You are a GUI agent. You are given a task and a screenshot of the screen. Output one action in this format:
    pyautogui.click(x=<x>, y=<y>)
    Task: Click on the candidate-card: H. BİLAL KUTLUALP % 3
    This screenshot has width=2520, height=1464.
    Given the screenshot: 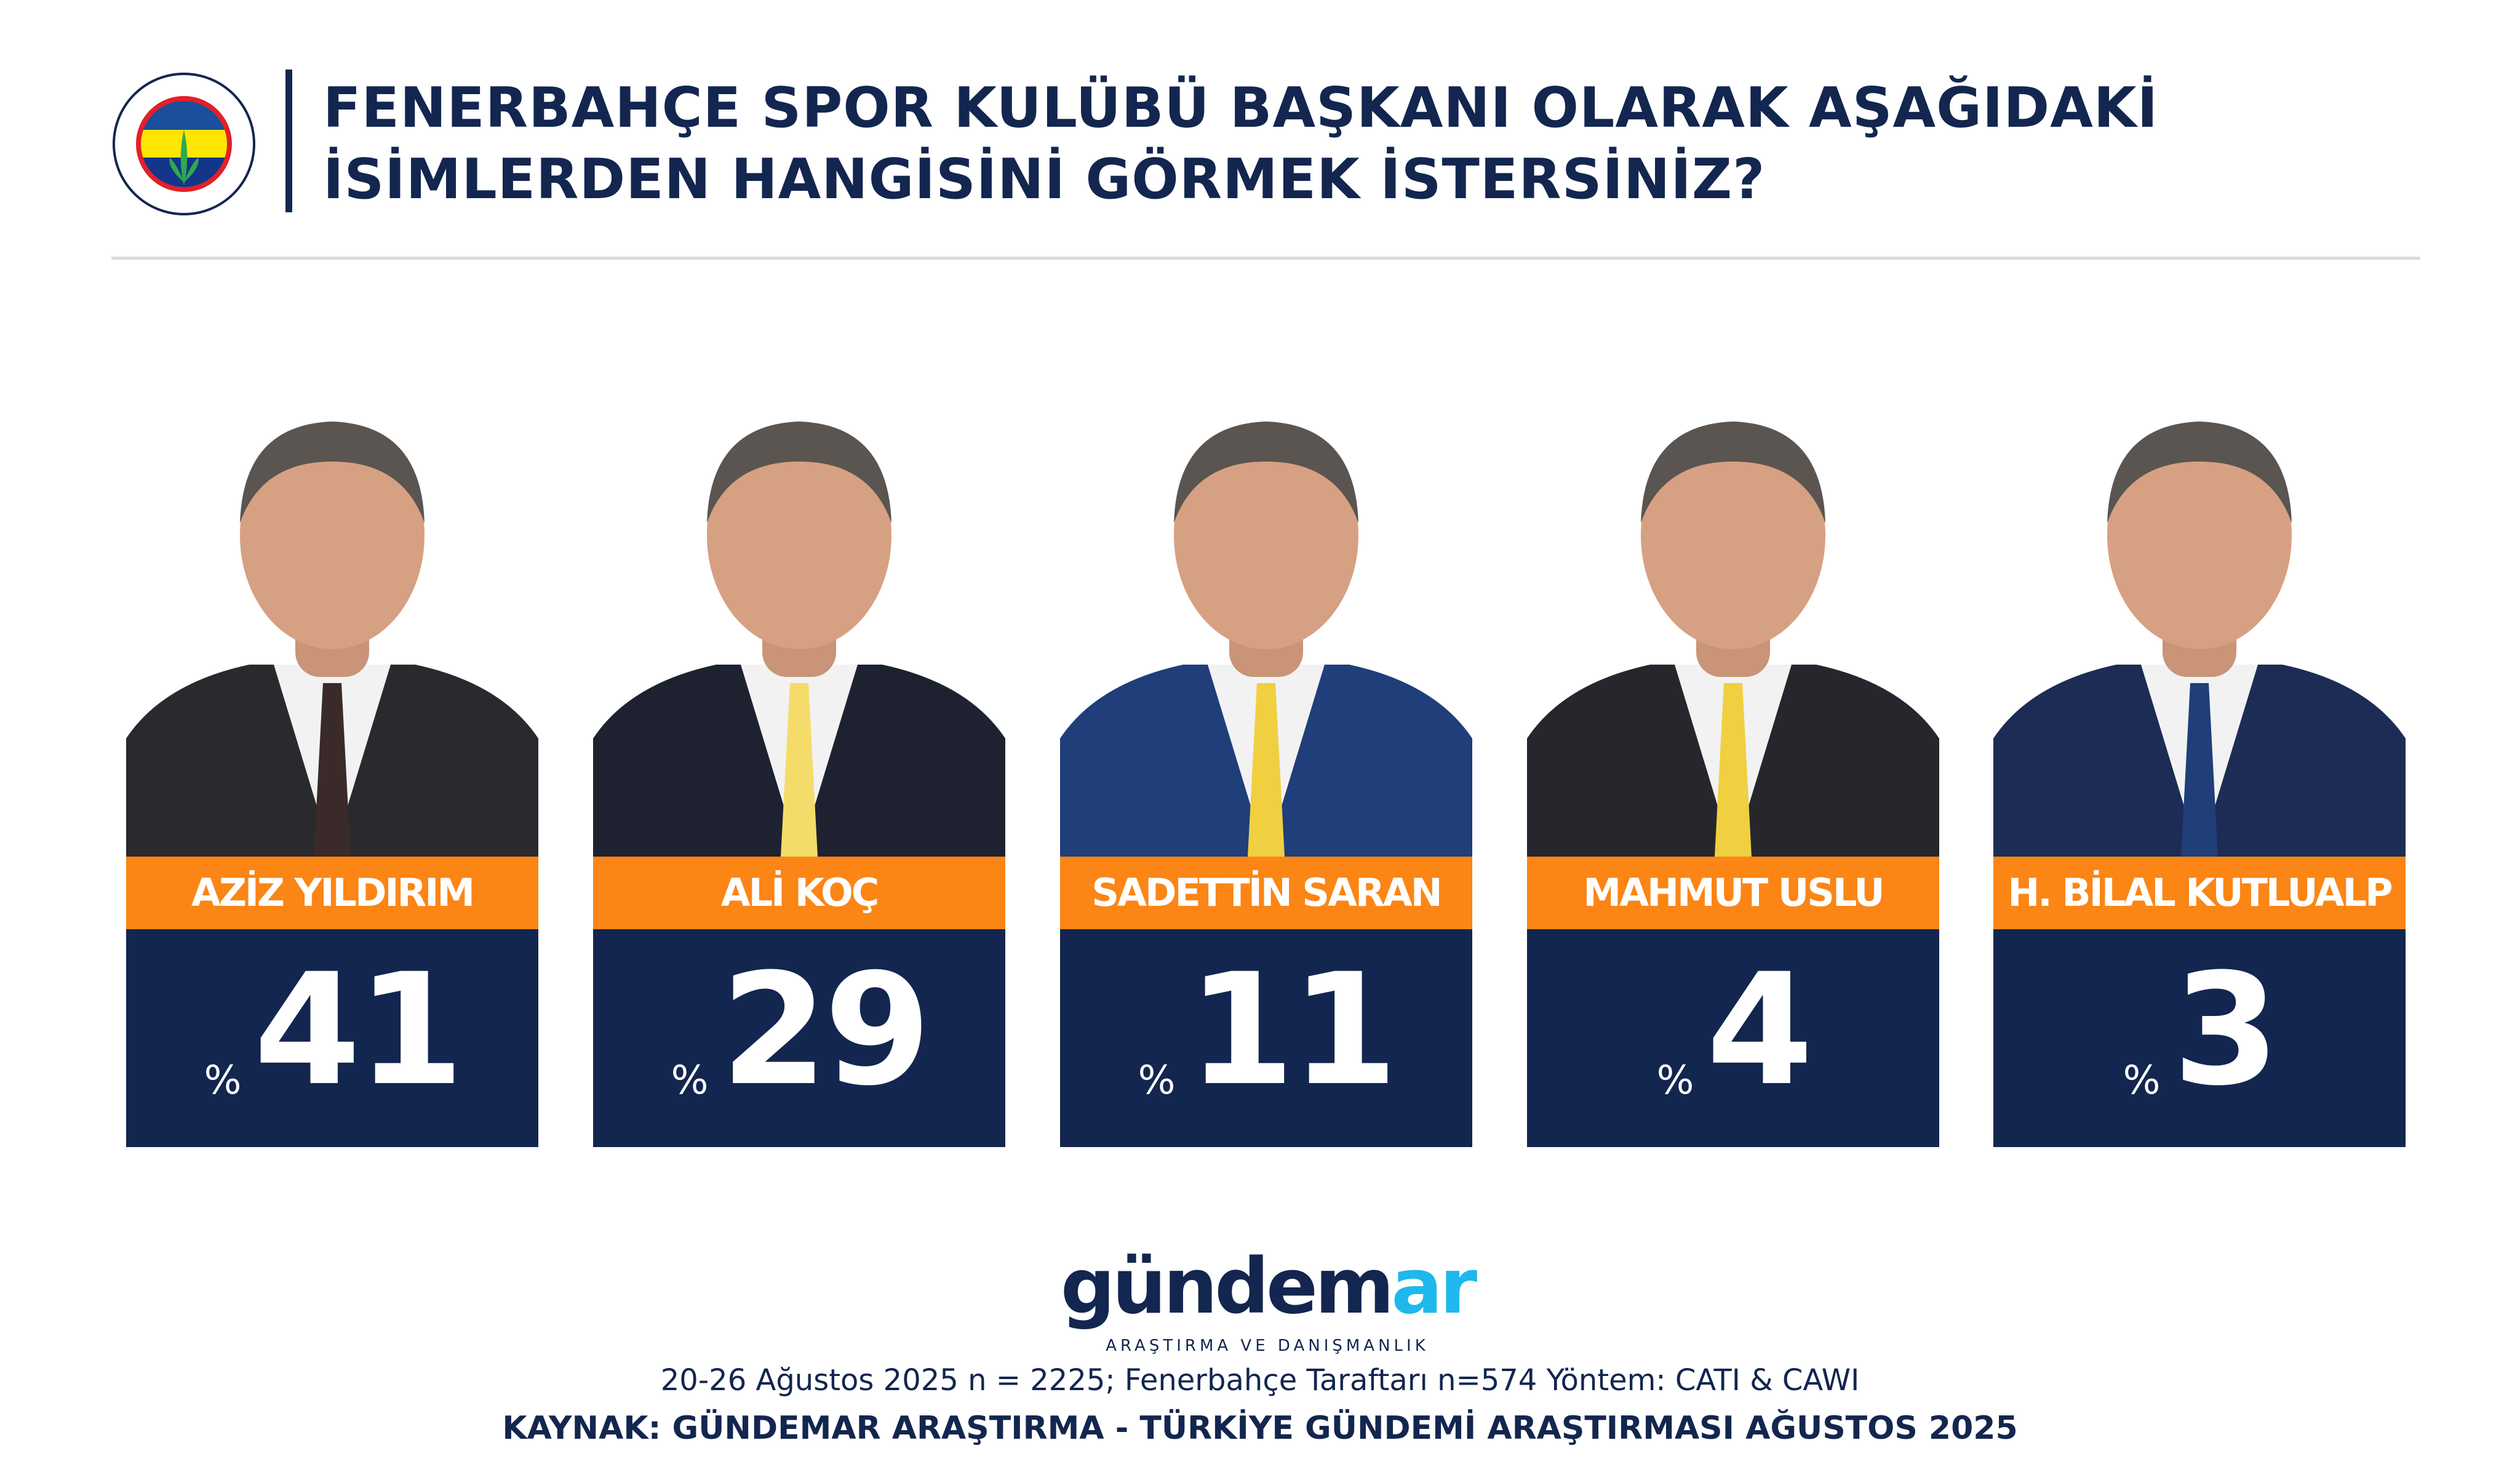 What is the action you would take?
    pyautogui.click(x=2199, y=770)
    